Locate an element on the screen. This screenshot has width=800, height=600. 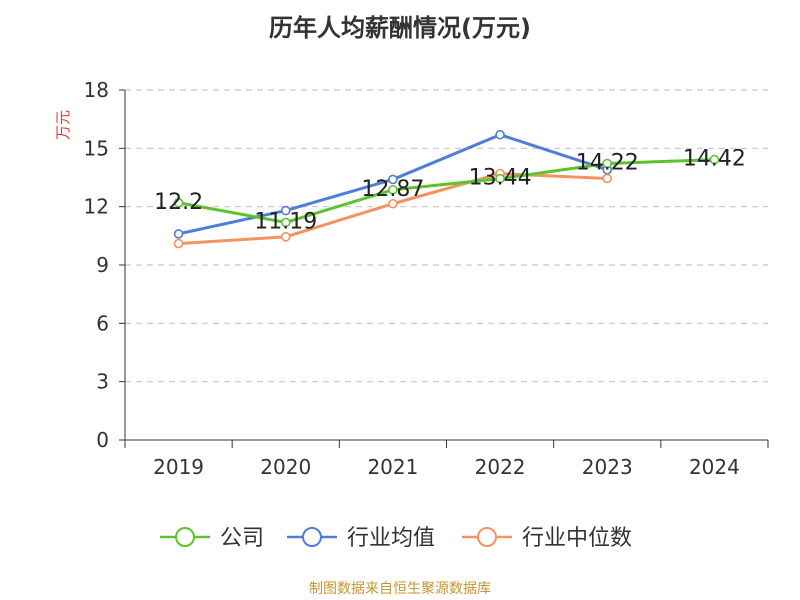
y-axis-label: 万元 is located at coordinates (63, 125).